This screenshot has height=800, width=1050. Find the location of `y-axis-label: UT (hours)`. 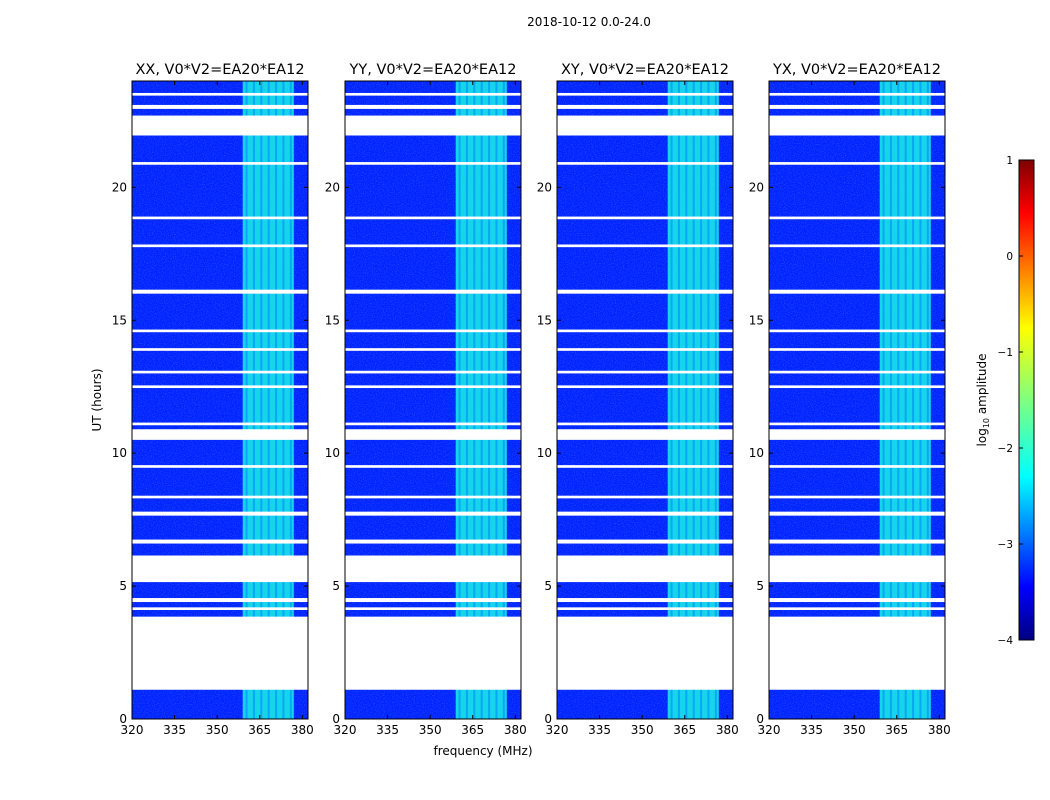

y-axis-label: UT (hours) is located at coordinates (97, 399).